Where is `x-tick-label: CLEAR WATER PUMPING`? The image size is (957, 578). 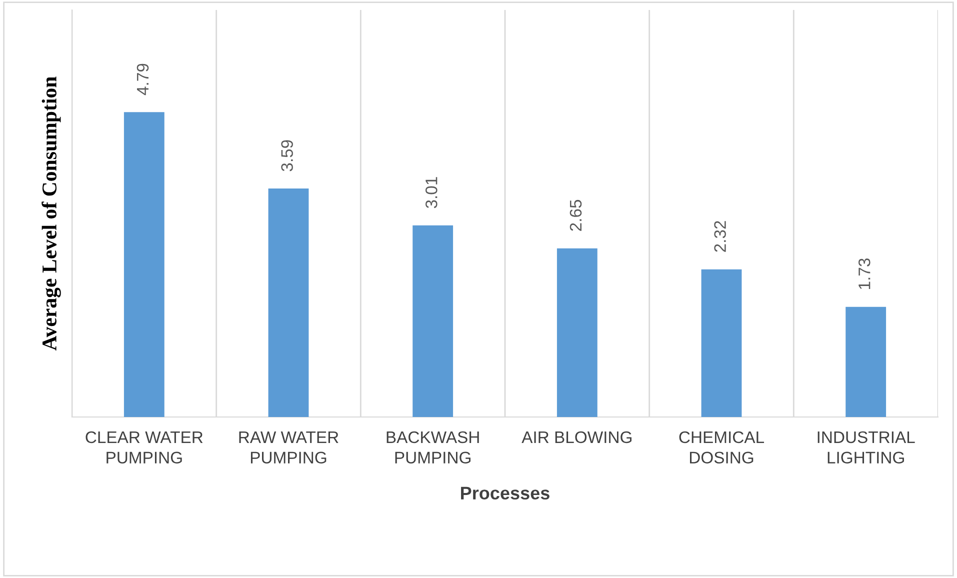
x-tick-label: CLEAR WATER PUMPING is located at coordinates (144, 447).